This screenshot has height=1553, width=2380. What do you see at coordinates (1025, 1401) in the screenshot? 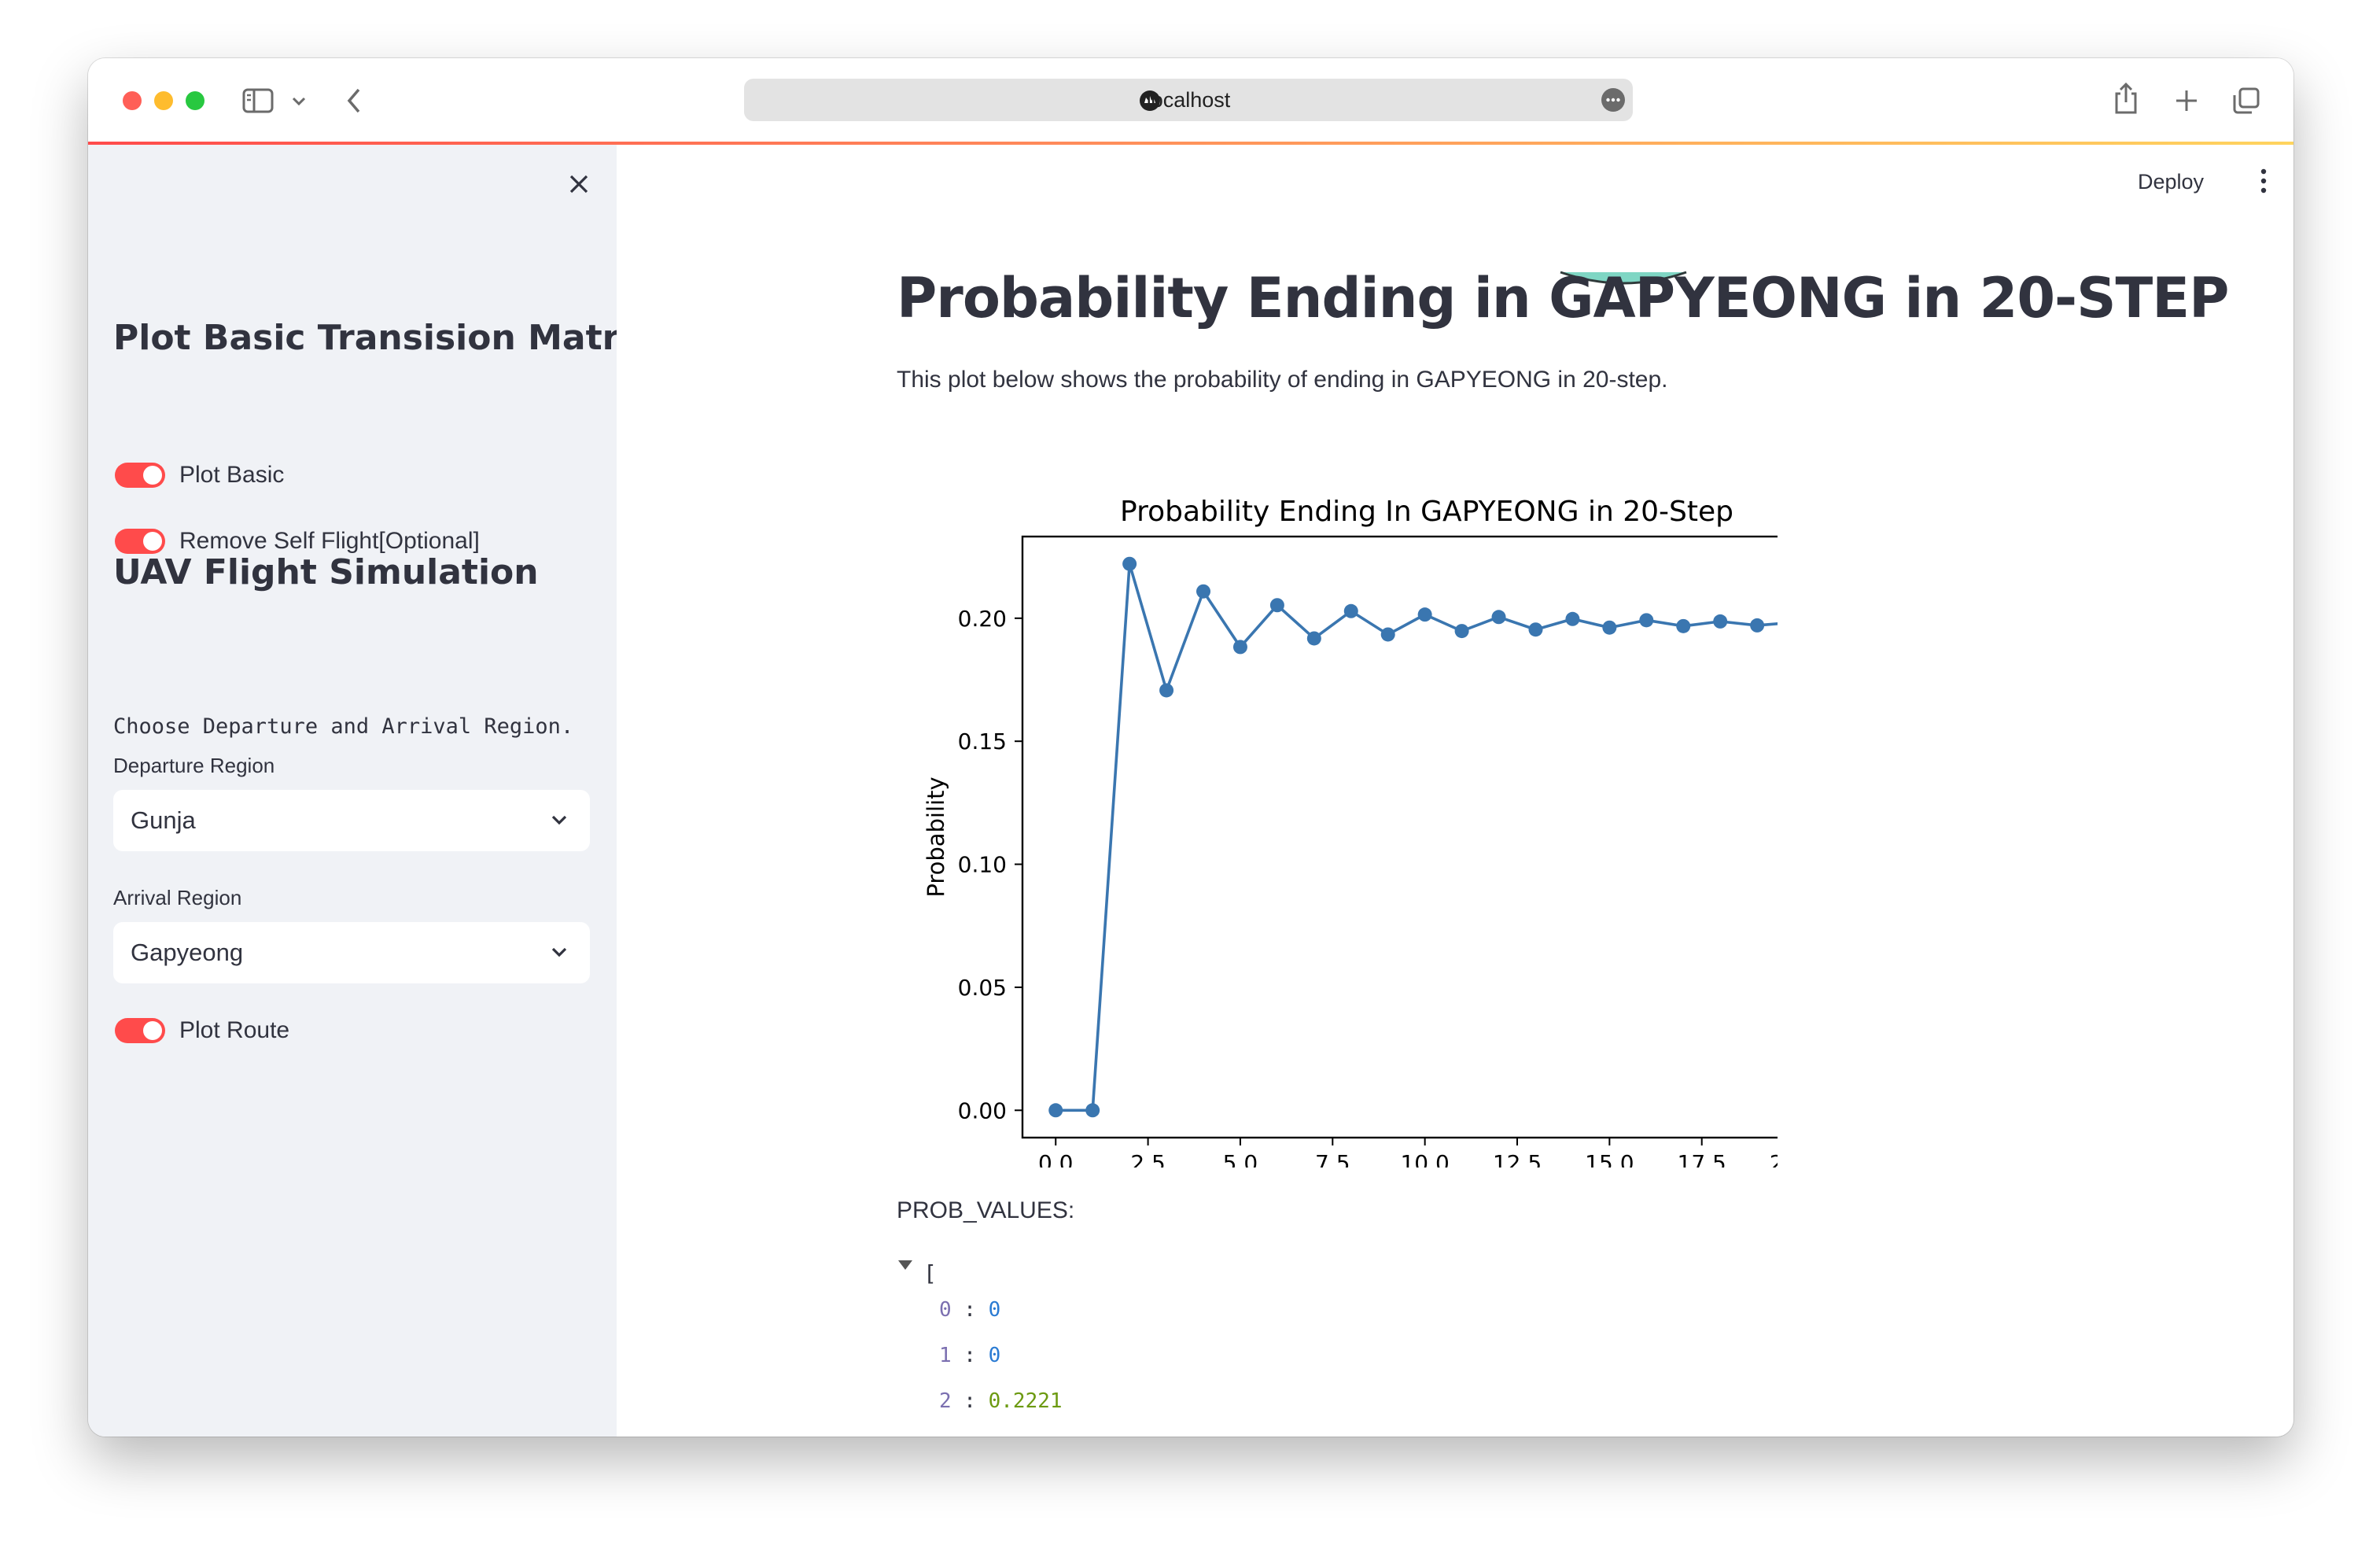
I see `json-value: 0.2221` at bounding box center [1025, 1401].